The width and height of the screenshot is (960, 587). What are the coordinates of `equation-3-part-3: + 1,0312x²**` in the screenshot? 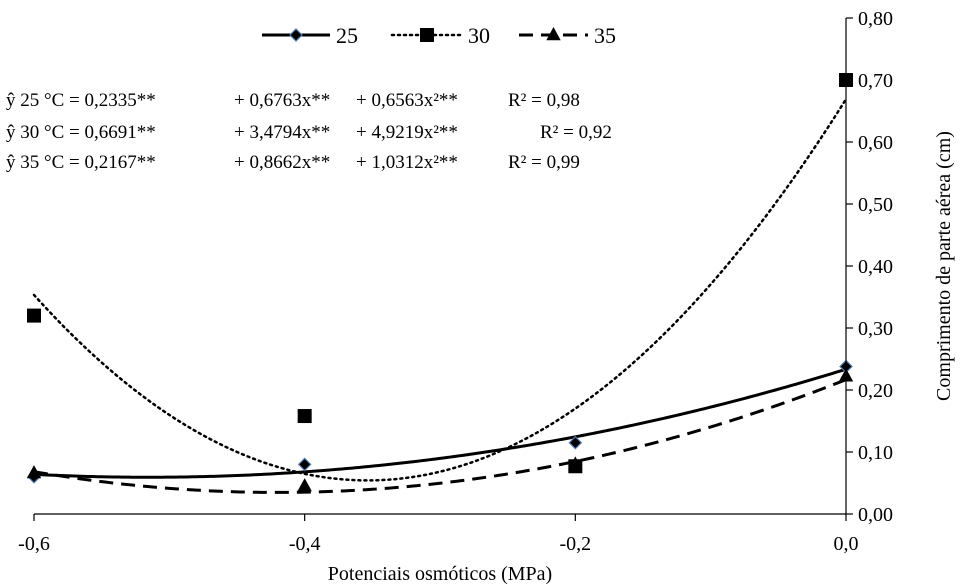 It's located at (407, 162).